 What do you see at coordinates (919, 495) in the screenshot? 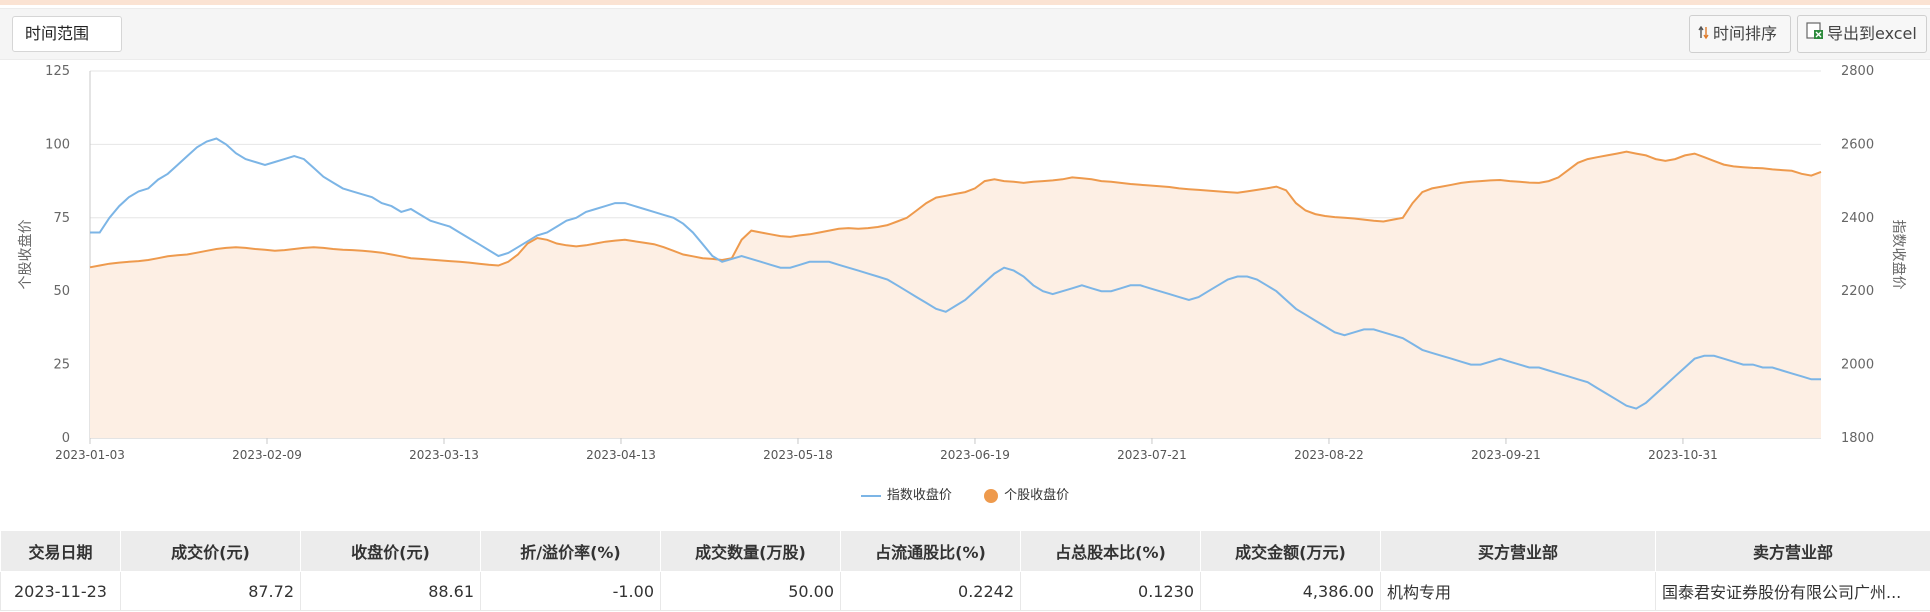
I see `legend-label-index: 指数收盘价` at bounding box center [919, 495].